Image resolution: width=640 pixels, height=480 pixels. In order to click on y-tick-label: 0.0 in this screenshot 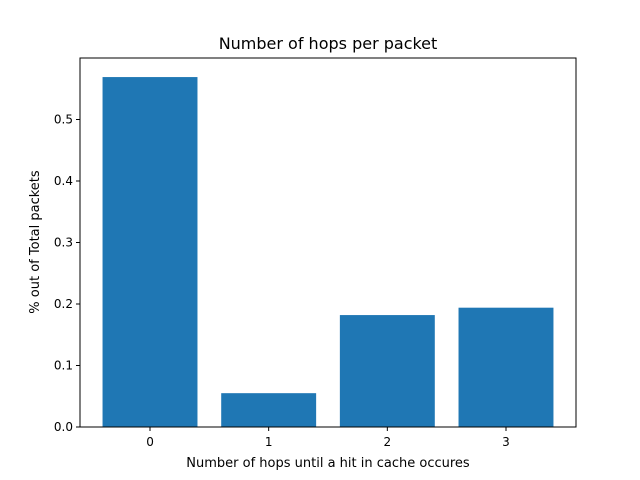, I will do `click(63, 427)`.